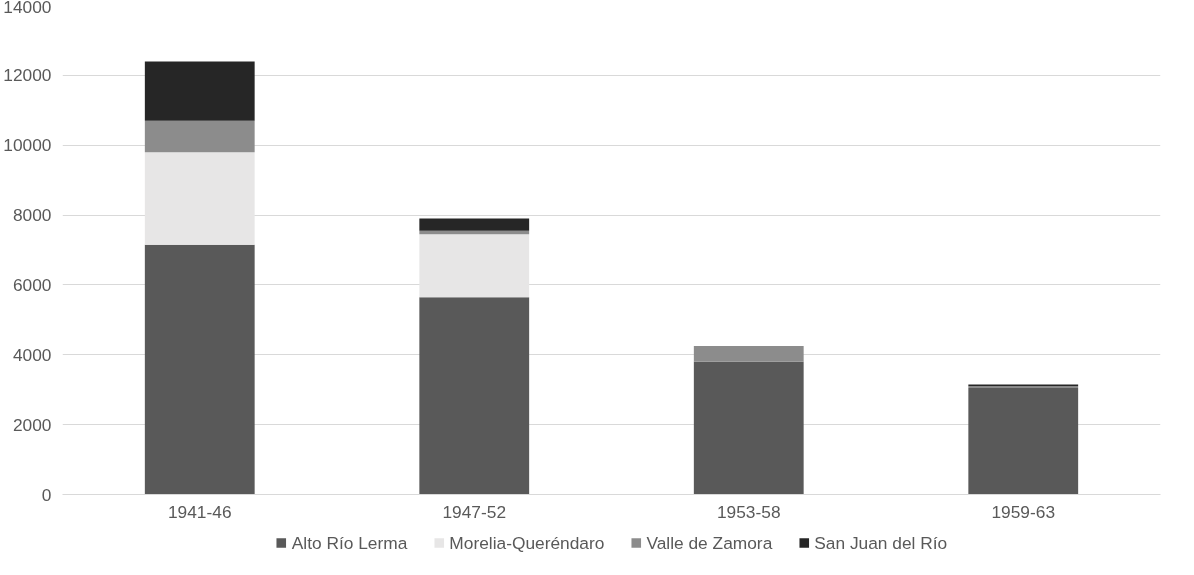  Describe the element at coordinates (1023, 511) in the screenshot. I see `x-tick-label: 1959-63` at that location.